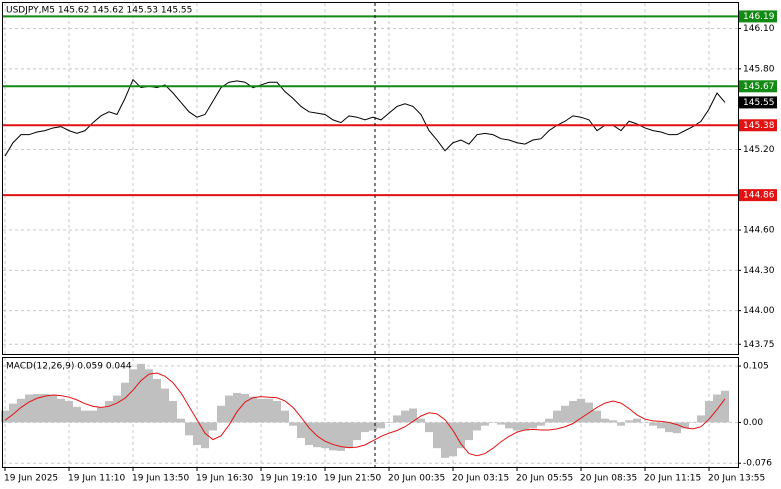 The image size is (781, 489). I want to click on x-tick-label: 20 Jun 05:55, so click(544, 479).